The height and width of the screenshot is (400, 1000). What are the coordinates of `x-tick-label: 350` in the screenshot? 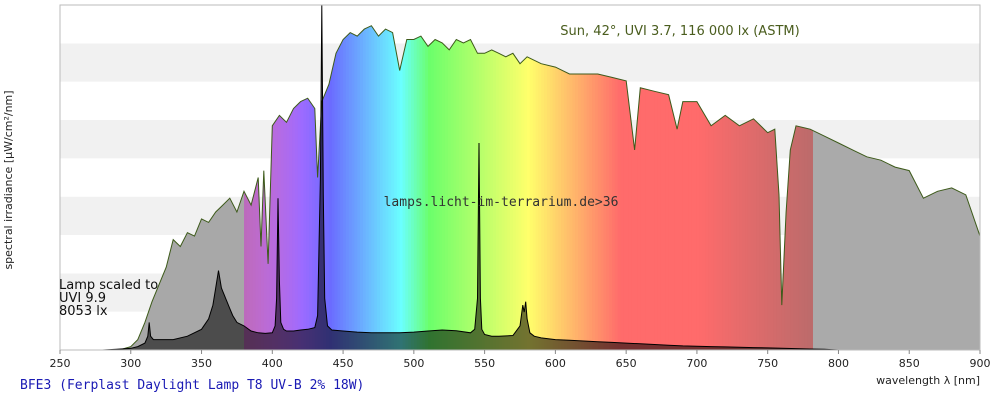 It's located at (201, 363).